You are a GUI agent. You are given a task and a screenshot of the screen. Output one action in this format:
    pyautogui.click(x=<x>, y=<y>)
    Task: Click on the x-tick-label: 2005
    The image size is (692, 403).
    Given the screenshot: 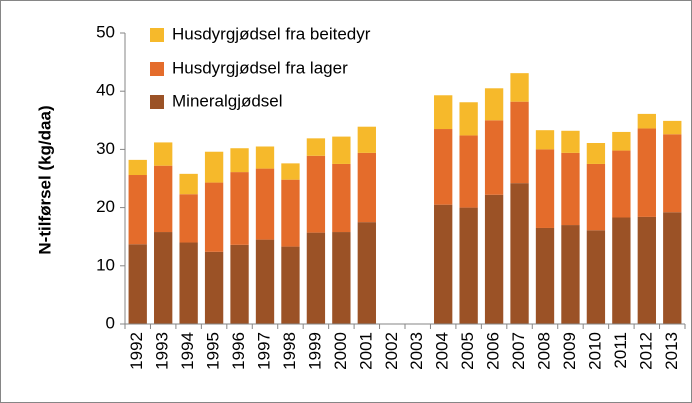 What is the action you would take?
    pyautogui.click(x=467, y=351)
    